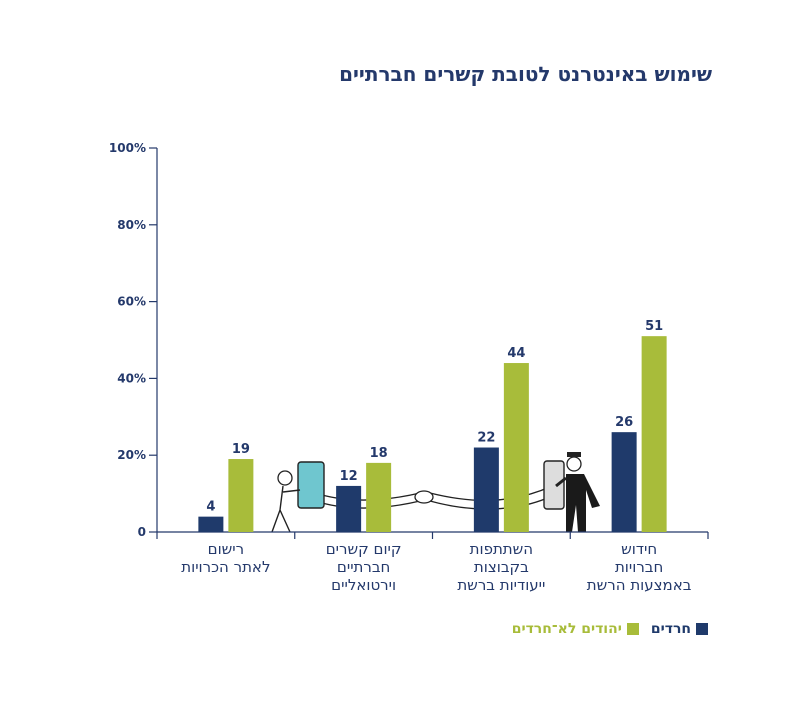  Describe the element at coordinates (501, 585) in the screenshot. I see `x-category-label: ייעודיות ברשת` at that location.